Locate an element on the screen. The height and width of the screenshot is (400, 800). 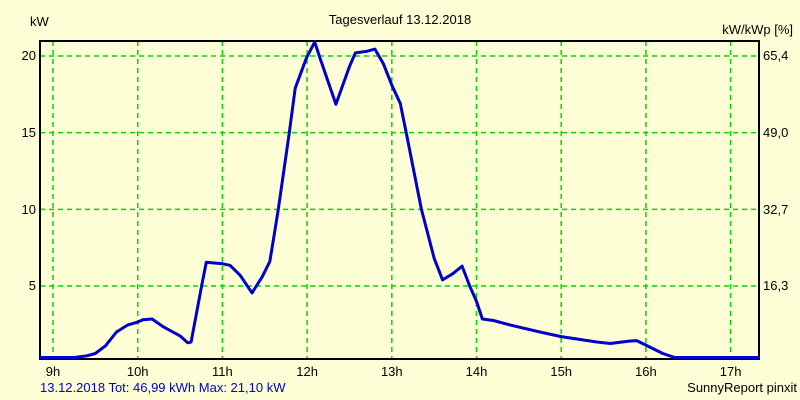
branding-text: SunnyReport pinxit is located at coordinates (742, 387).